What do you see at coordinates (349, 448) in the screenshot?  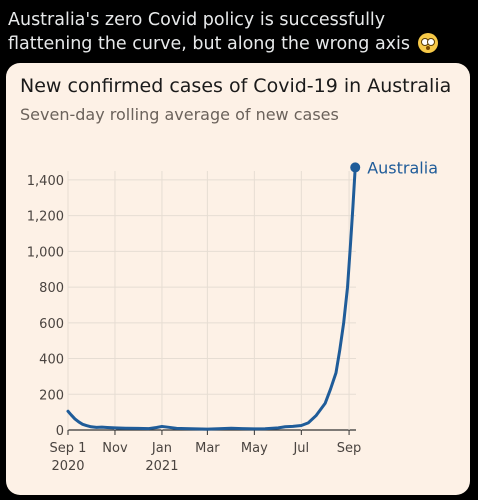 I see `x-tick-label: Sep` at bounding box center [349, 448].